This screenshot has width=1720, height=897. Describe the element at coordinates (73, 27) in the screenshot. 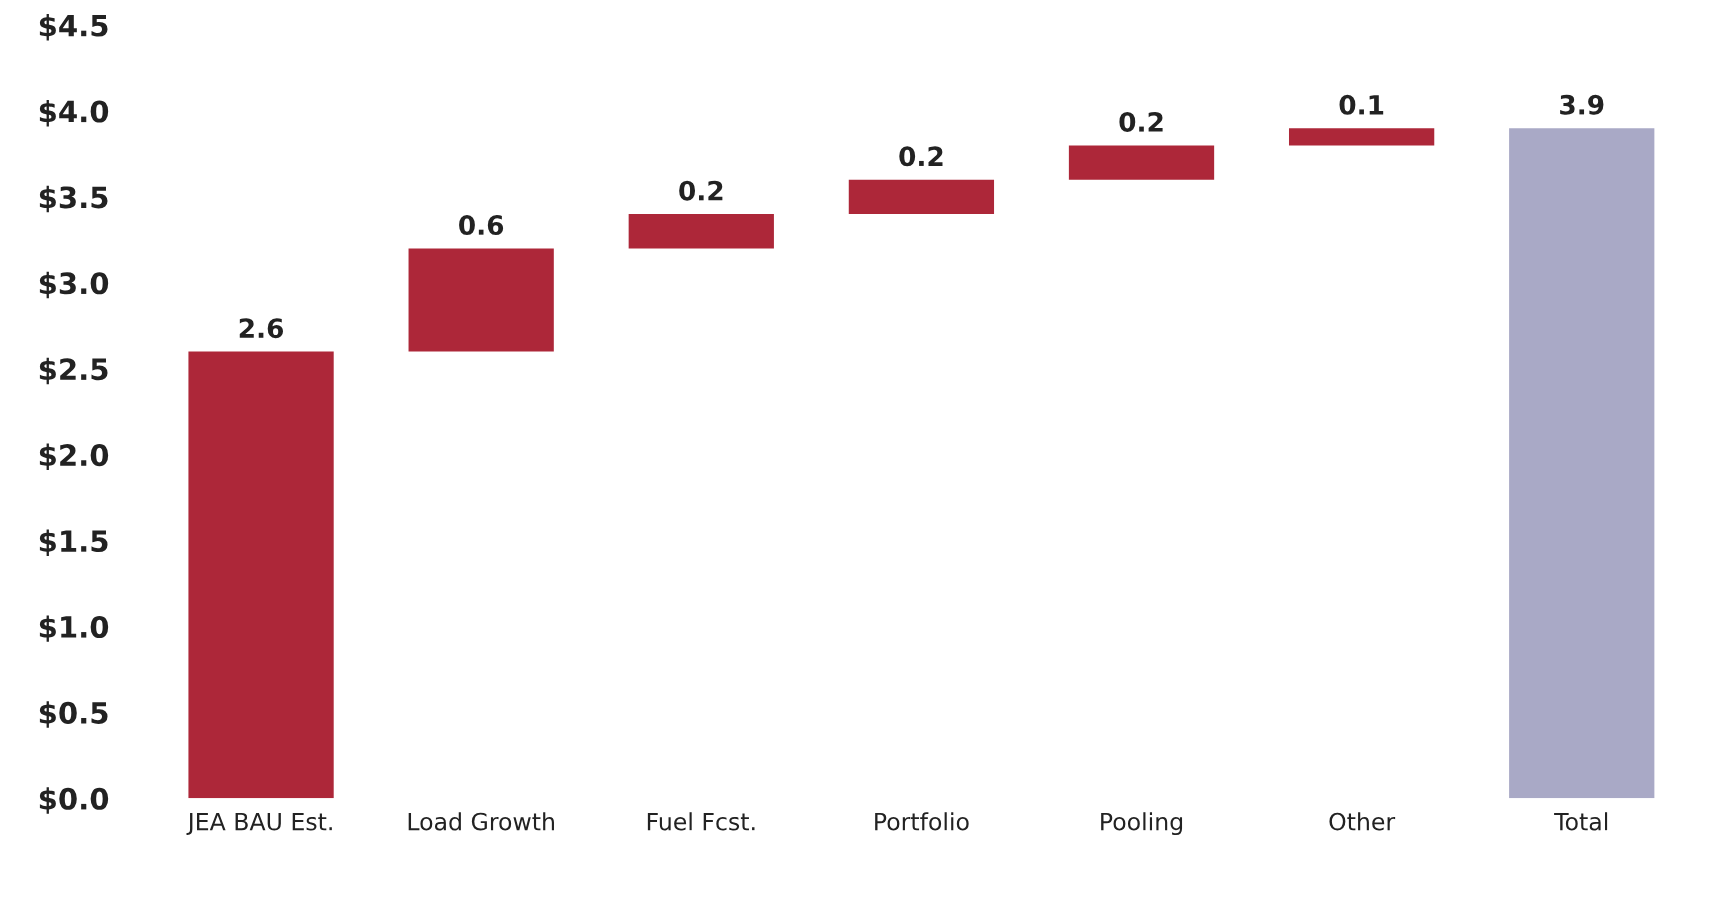

I see `y-tick-label: $4.5` at that location.